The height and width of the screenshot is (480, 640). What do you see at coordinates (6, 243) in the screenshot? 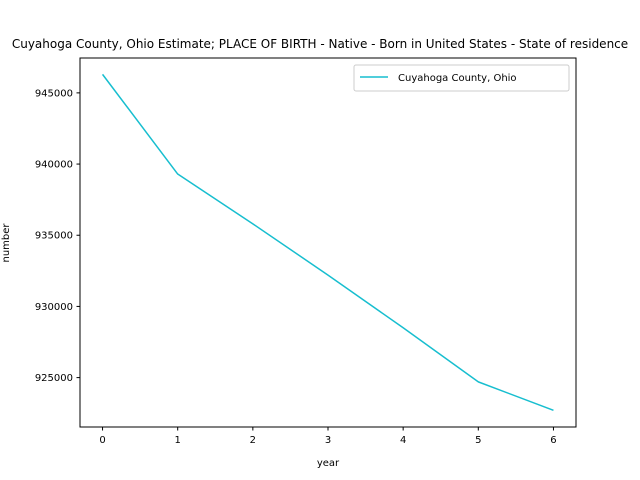
I see `y-axis-label: number` at bounding box center [6, 243].